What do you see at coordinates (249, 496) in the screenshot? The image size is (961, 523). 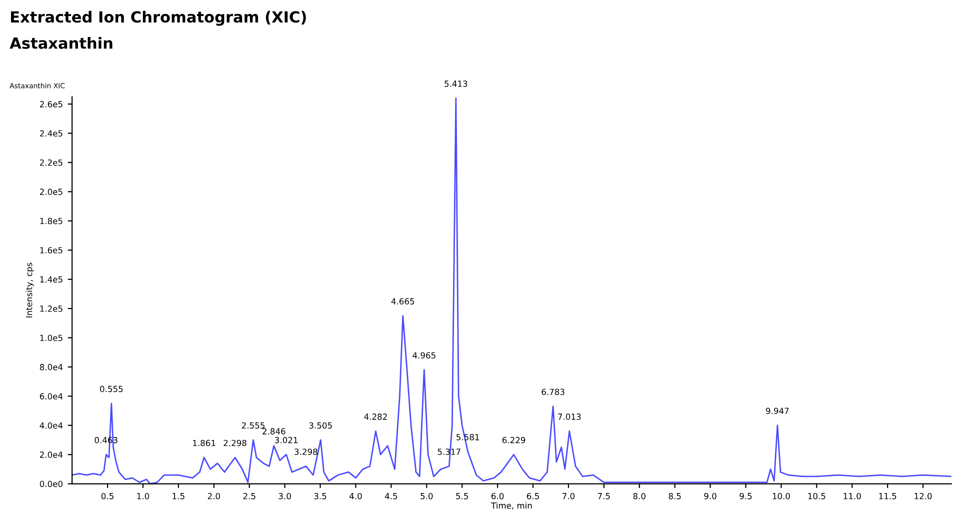 I see `x-tick-label: 2.5` at bounding box center [249, 496].